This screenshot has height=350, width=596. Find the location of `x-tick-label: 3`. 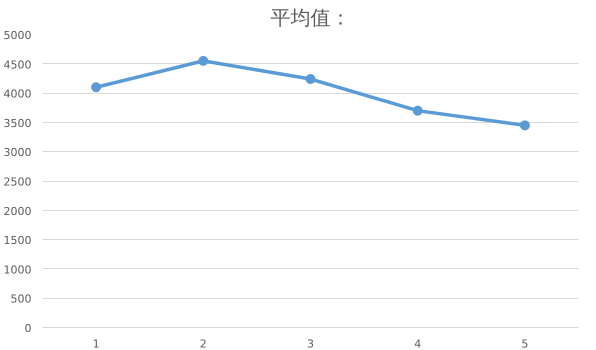

x-tick-label: 3 is located at coordinates (310, 344).